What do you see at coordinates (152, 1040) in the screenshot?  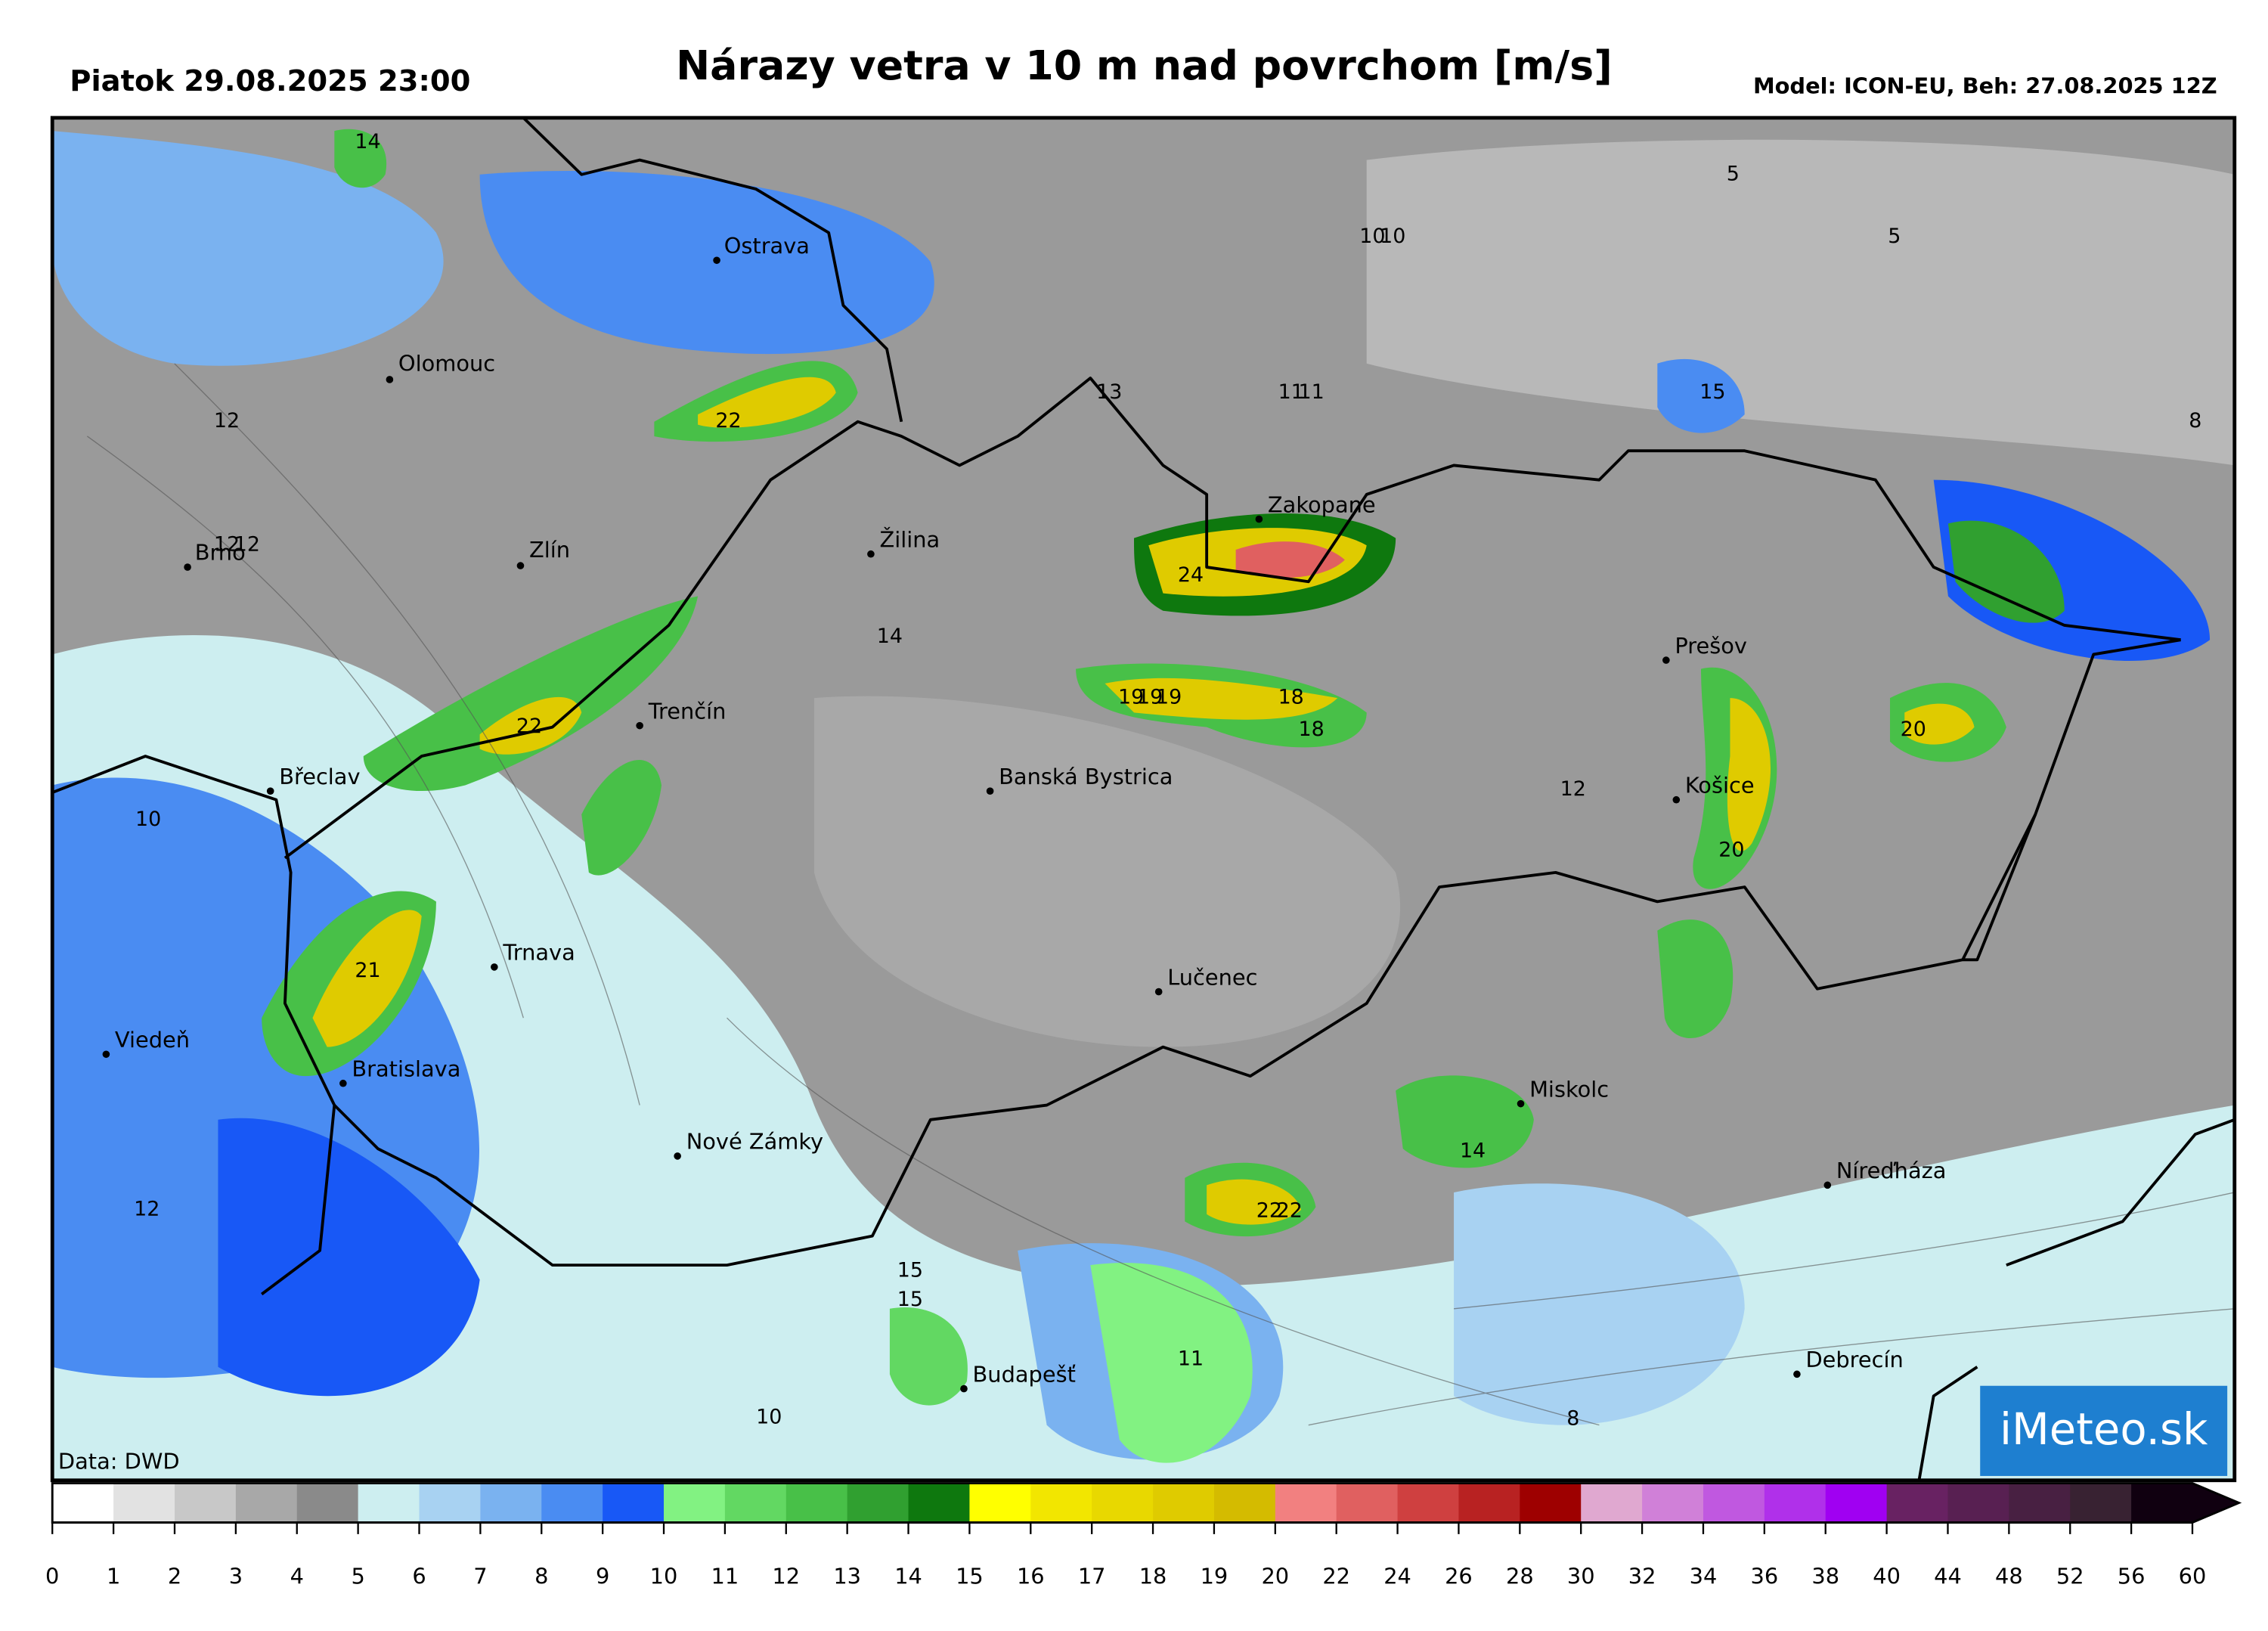 I see `city-label: Viedeň` at bounding box center [152, 1040].